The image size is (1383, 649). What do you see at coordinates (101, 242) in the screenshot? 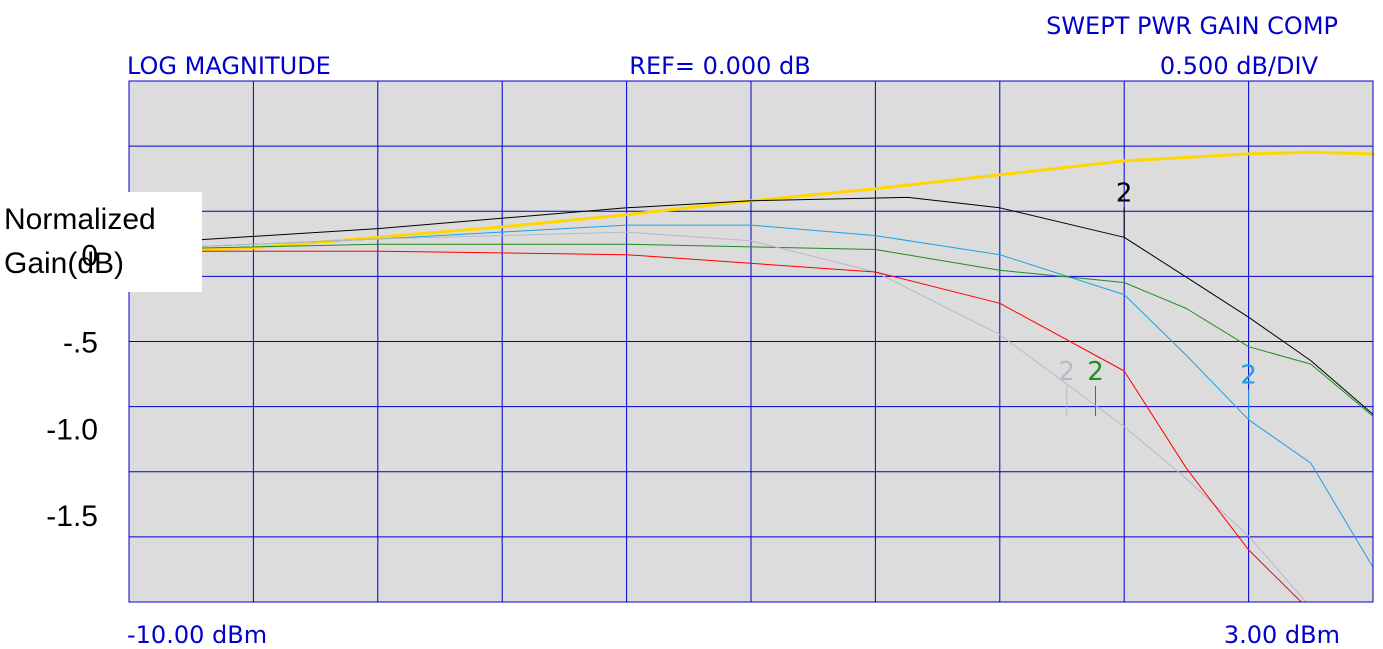
I see `y-axis-label-box` at bounding box center [101, 242].